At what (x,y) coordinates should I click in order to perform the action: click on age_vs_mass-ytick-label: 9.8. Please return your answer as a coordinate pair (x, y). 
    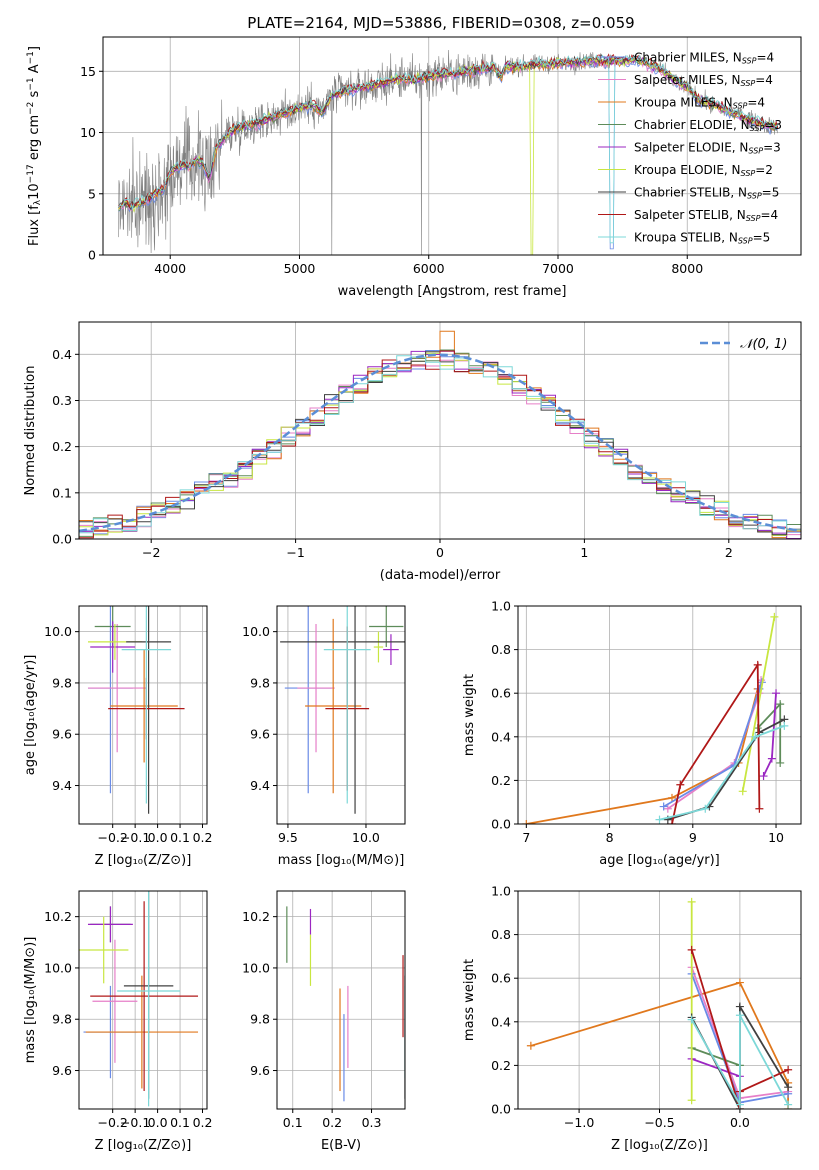
    Looking at the image, I should click on (260, 682).